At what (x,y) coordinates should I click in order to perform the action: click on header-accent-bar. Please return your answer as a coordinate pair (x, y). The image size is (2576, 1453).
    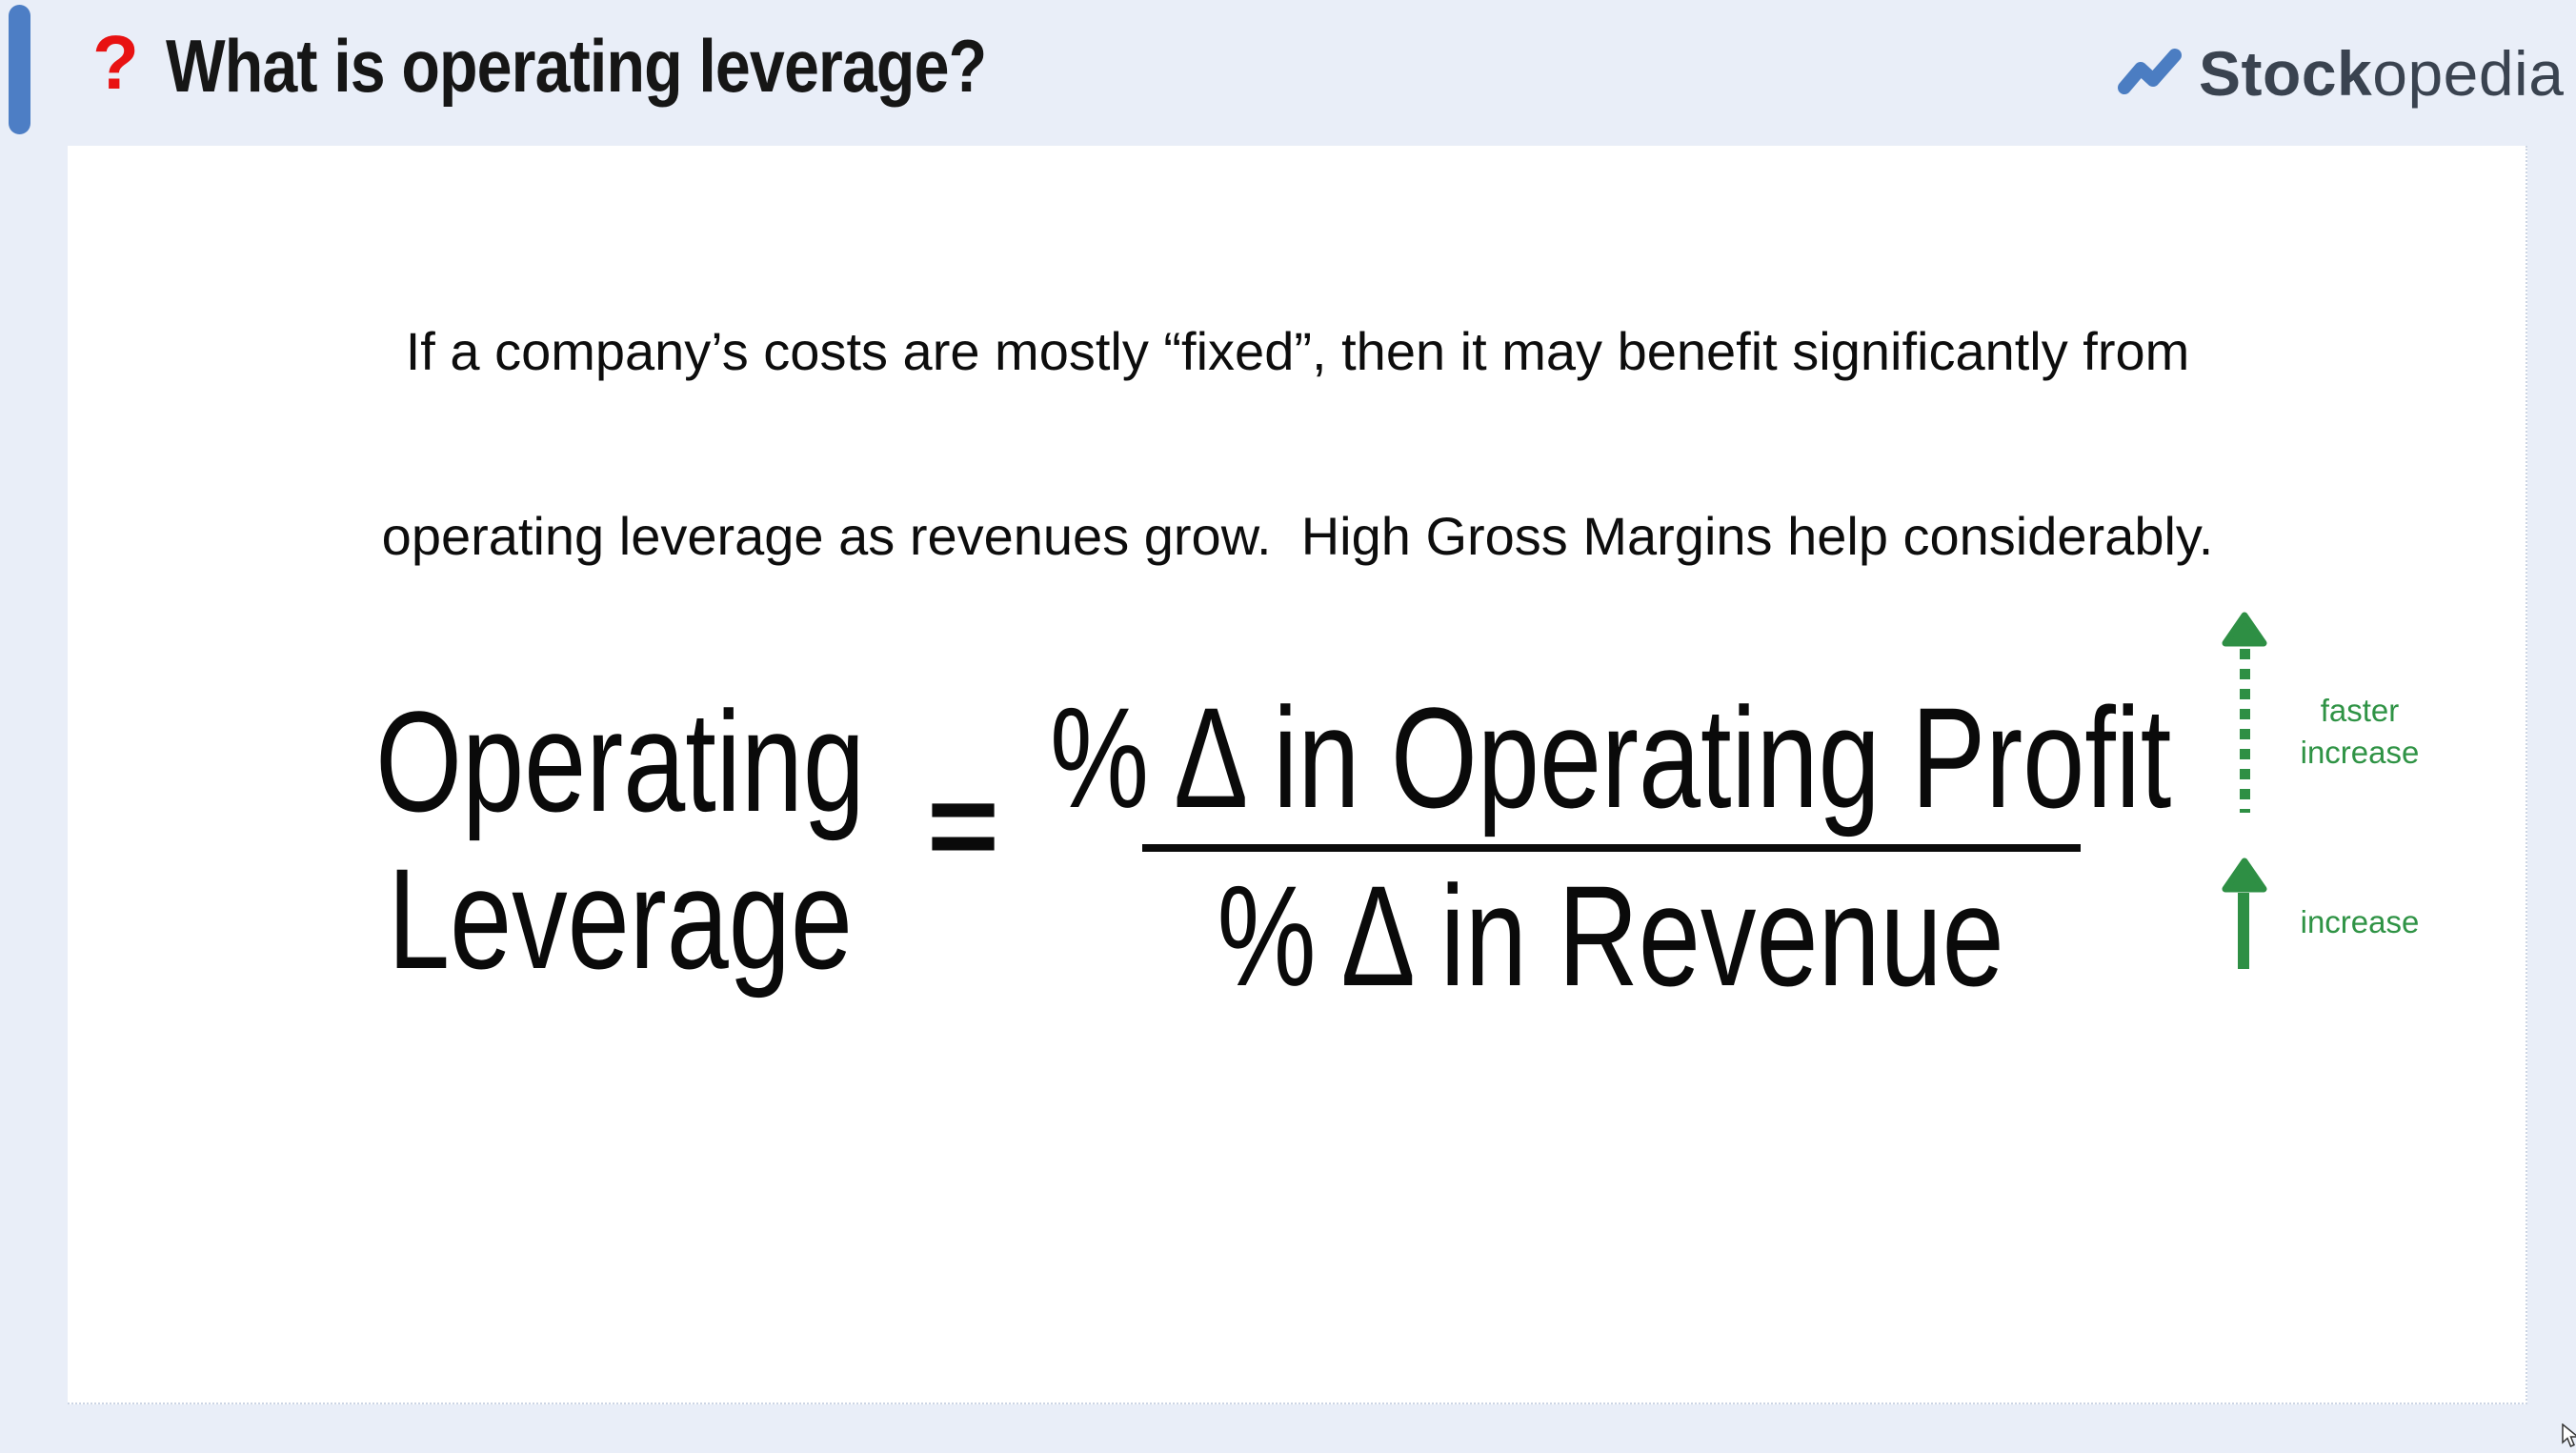
    Looking at the image, I should click on (19, 69).